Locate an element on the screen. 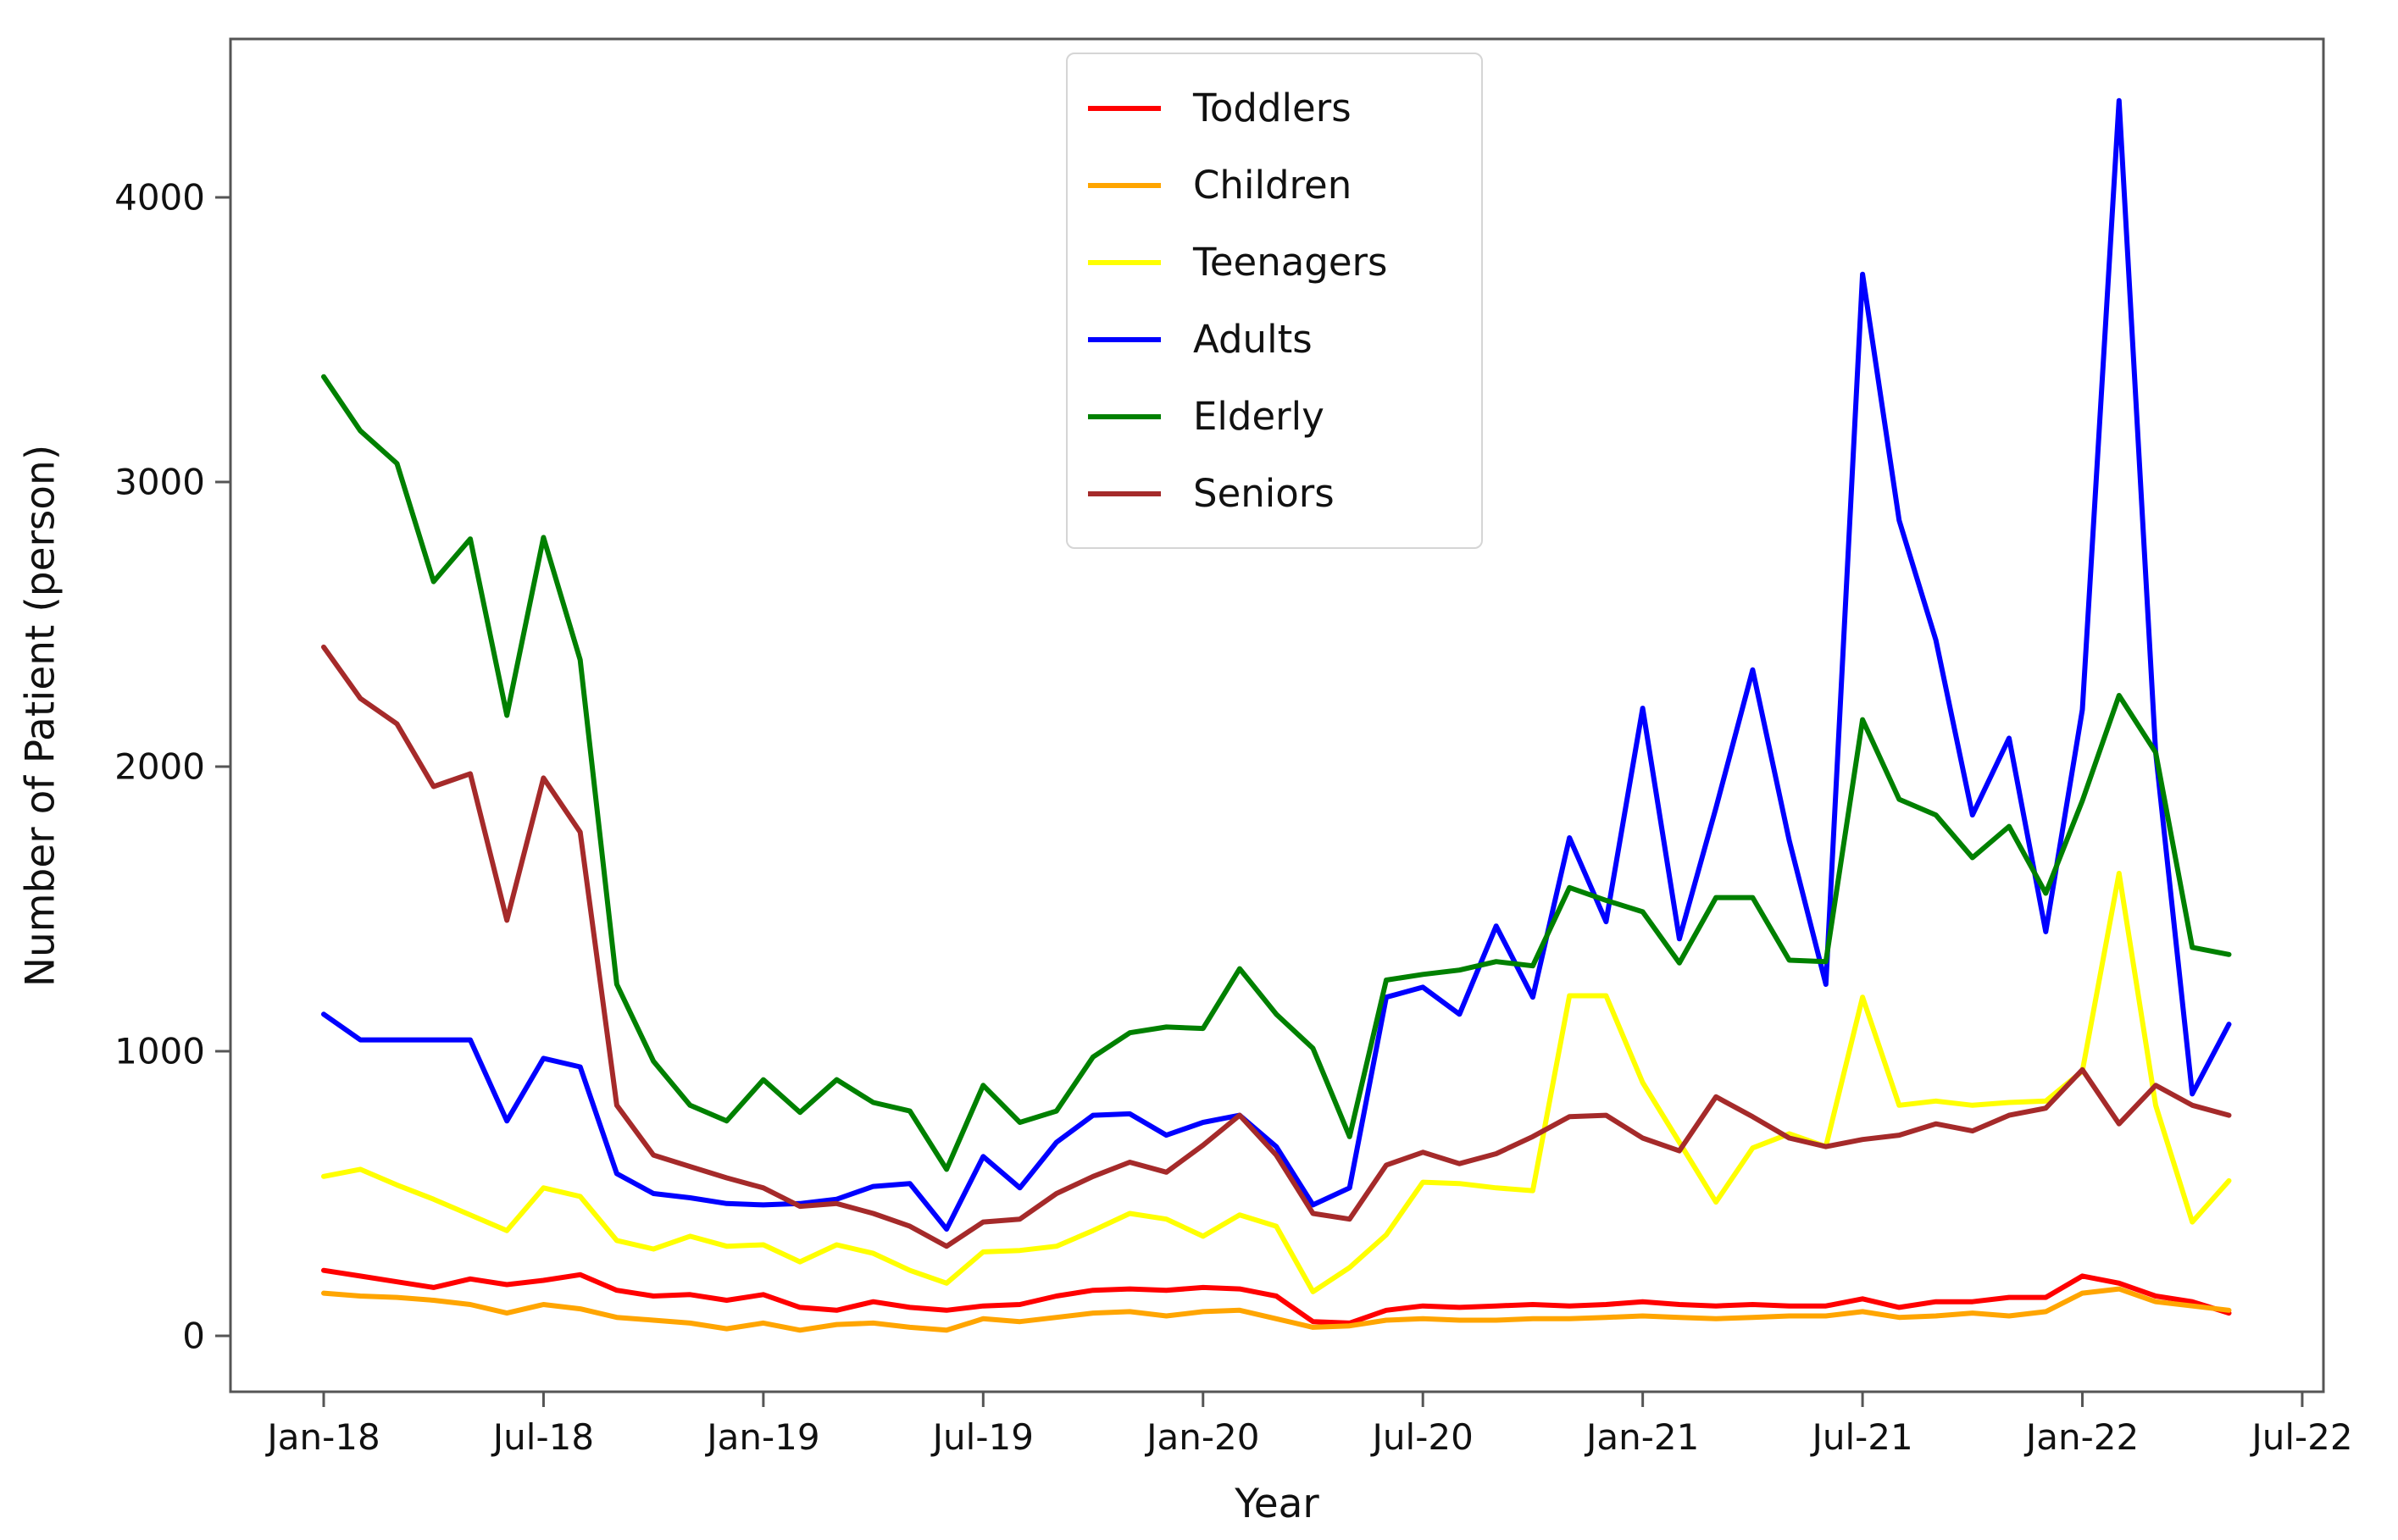 This screenshot has width=2398, height=1540. legend-label: Elderly is located at coordinates (1258, 416).